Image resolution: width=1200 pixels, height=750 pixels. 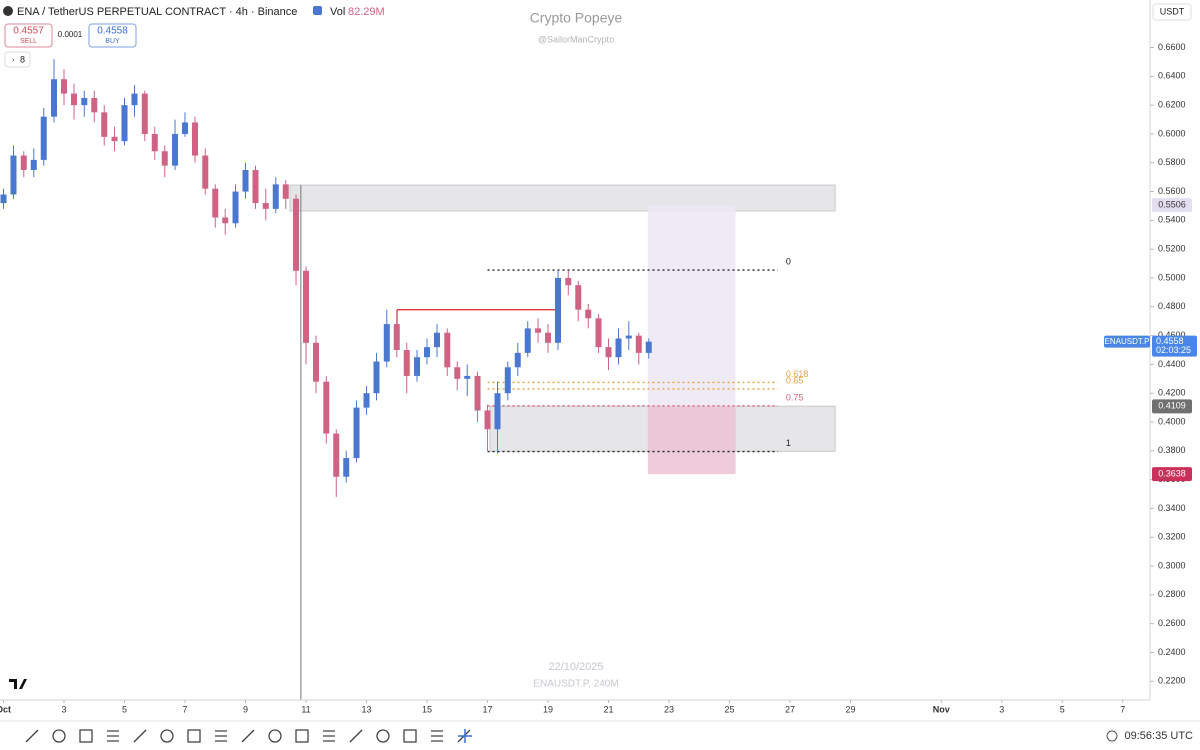 I want to click on y-tick-label: 0.5200, so click(x=1172, y=249).